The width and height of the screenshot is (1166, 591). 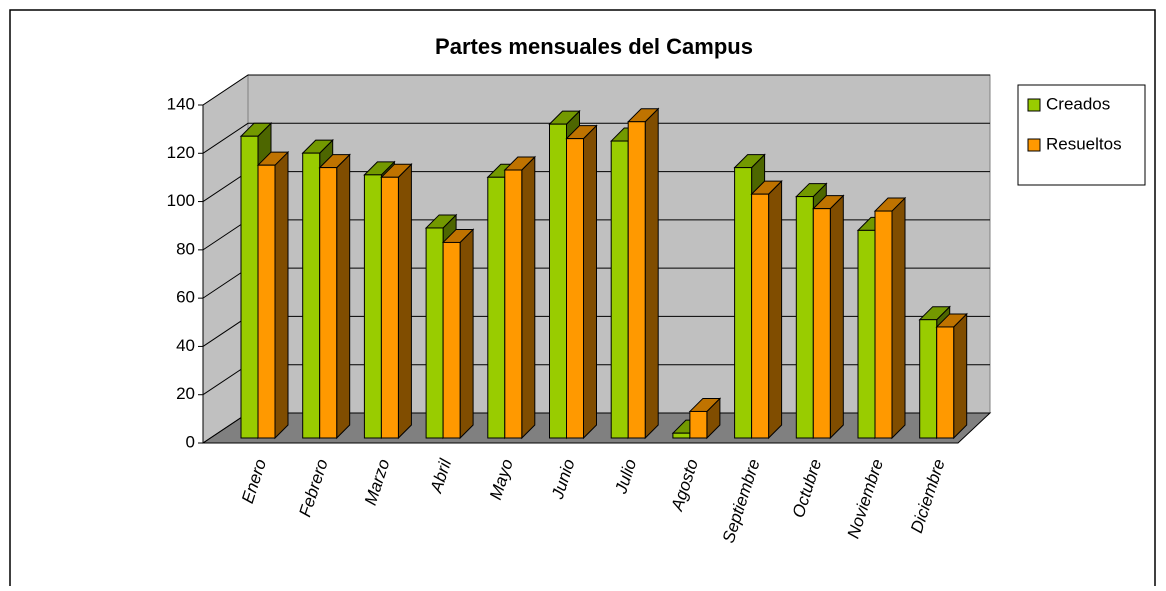 What do you see at coordinates (181, 200) in the screenshot?
I see `y-tick-label: 100` at bounding box center [181, 200].